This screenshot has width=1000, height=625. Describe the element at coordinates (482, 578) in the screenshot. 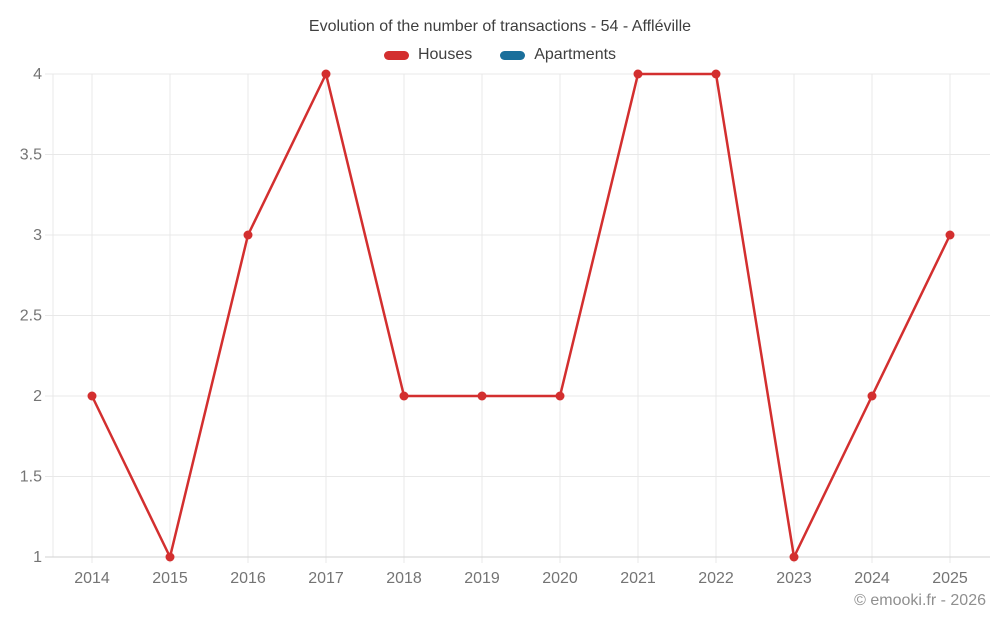

I see `x-tick-label: 2019` at that location.